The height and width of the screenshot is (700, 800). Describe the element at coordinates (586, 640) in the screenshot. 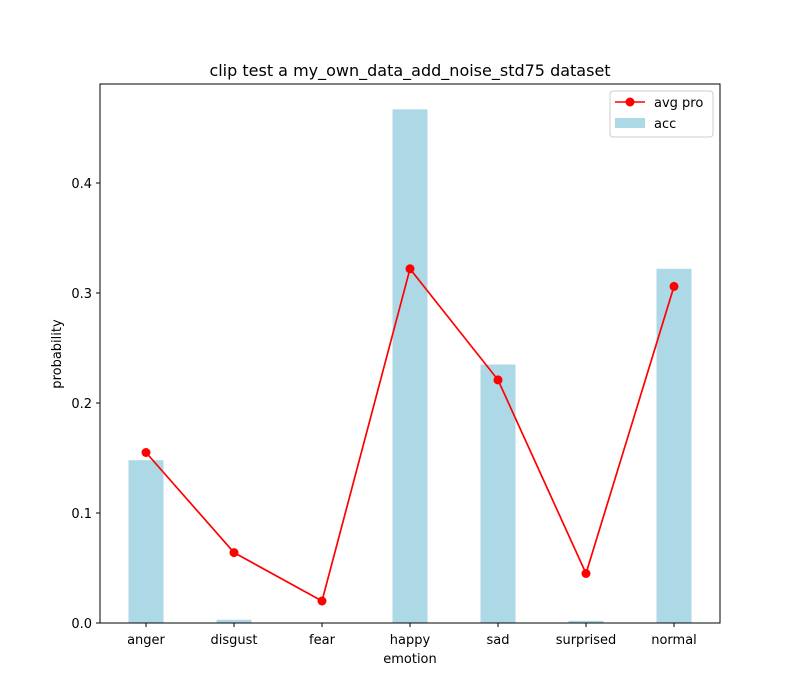

I see `x-tick-label-surprised: surprised` at that location.